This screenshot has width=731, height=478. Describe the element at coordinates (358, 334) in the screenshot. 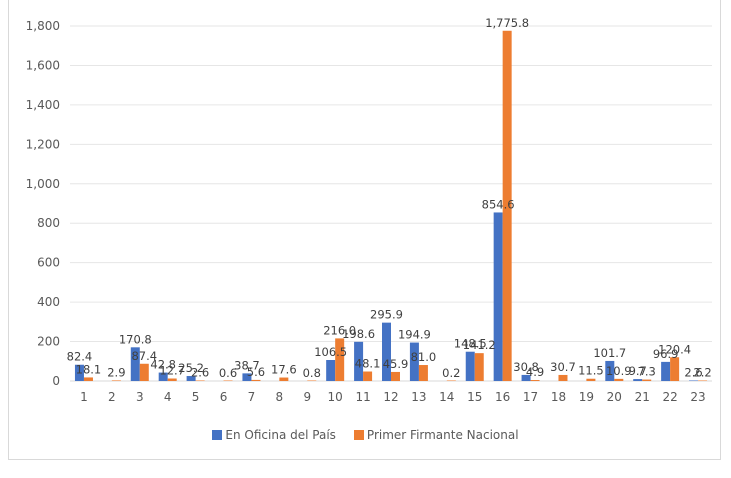

I see `data-label: 198.6` at that location.